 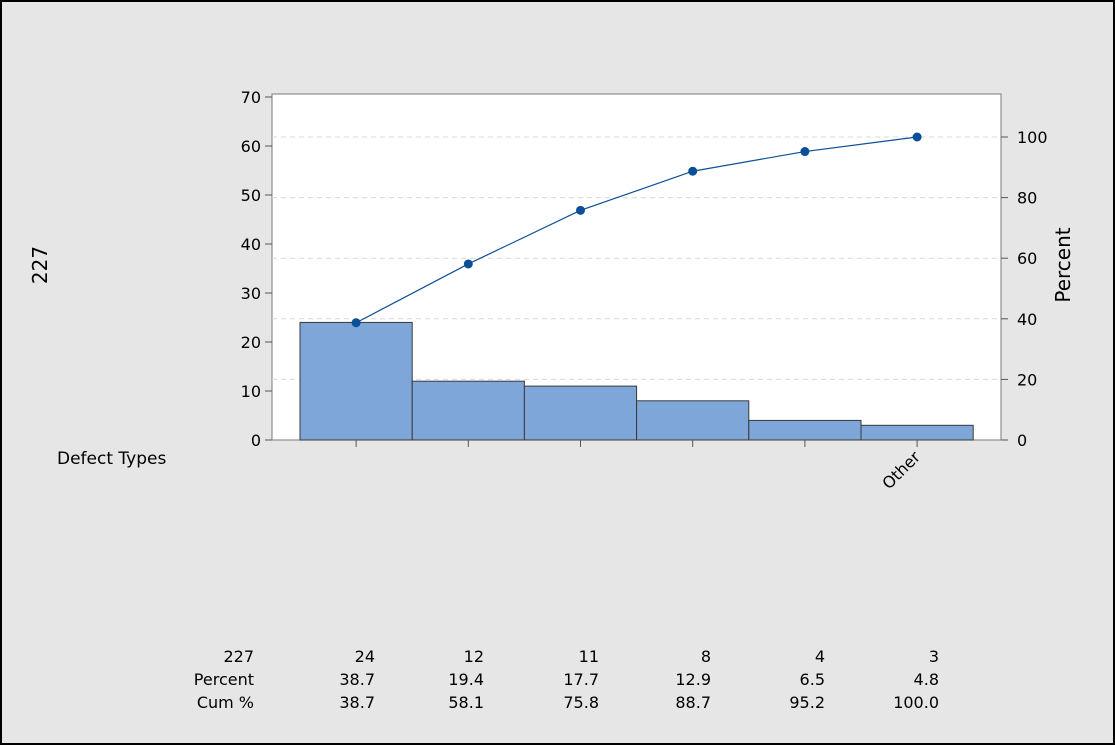 I want to click on table-cell: 88.7, so click(x=693, y=702).